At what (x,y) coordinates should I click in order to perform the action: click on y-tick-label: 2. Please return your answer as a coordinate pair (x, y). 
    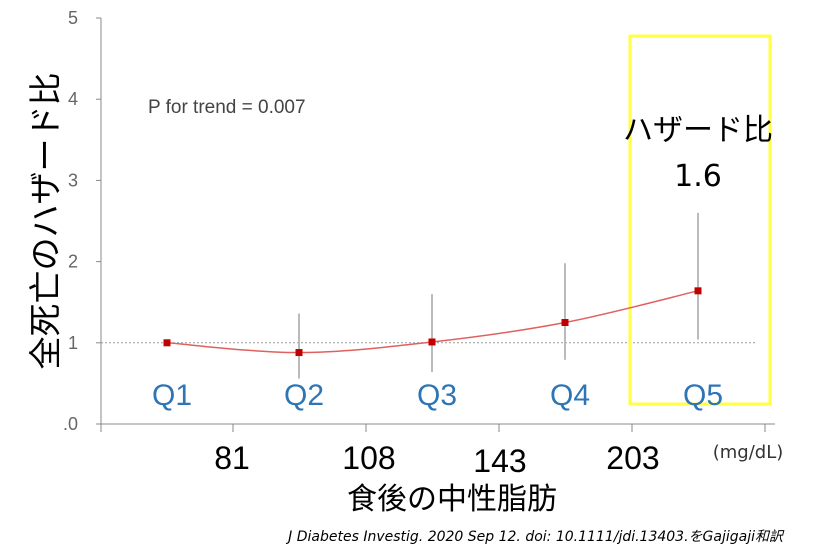
    Looking at the image, I should click on (73, 262).